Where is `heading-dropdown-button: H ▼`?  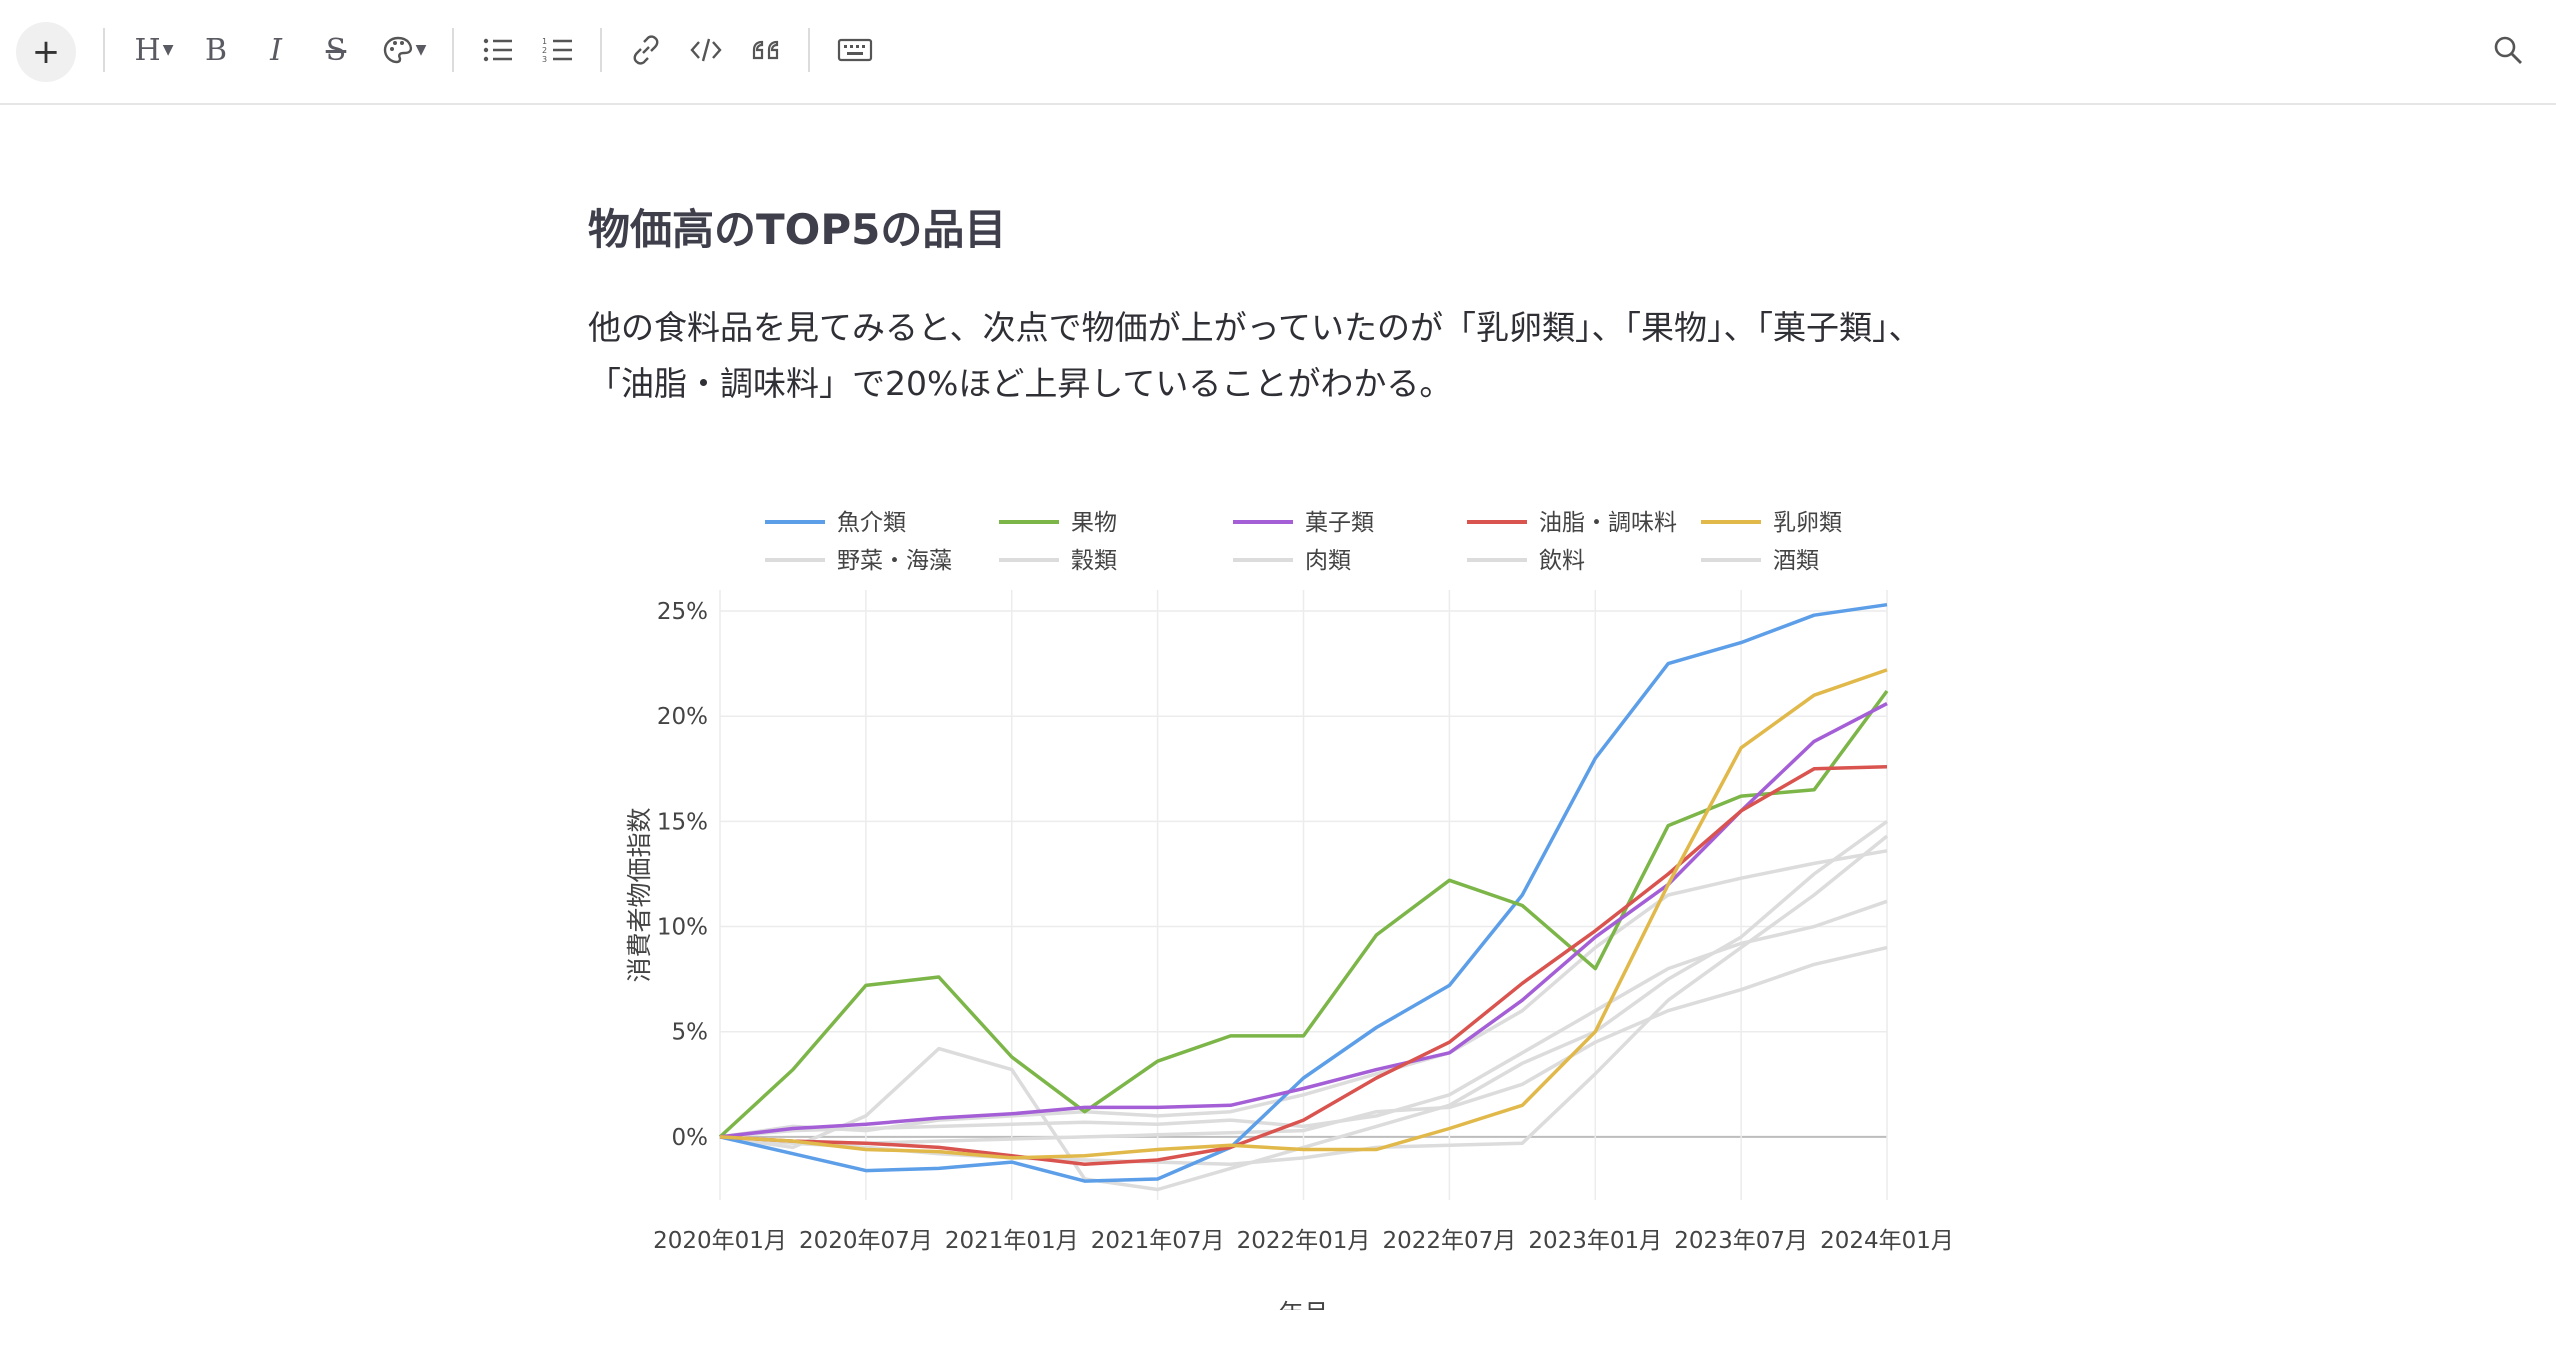
heading-dropdown-button: H ▼ is located at coordinates (154, 50).